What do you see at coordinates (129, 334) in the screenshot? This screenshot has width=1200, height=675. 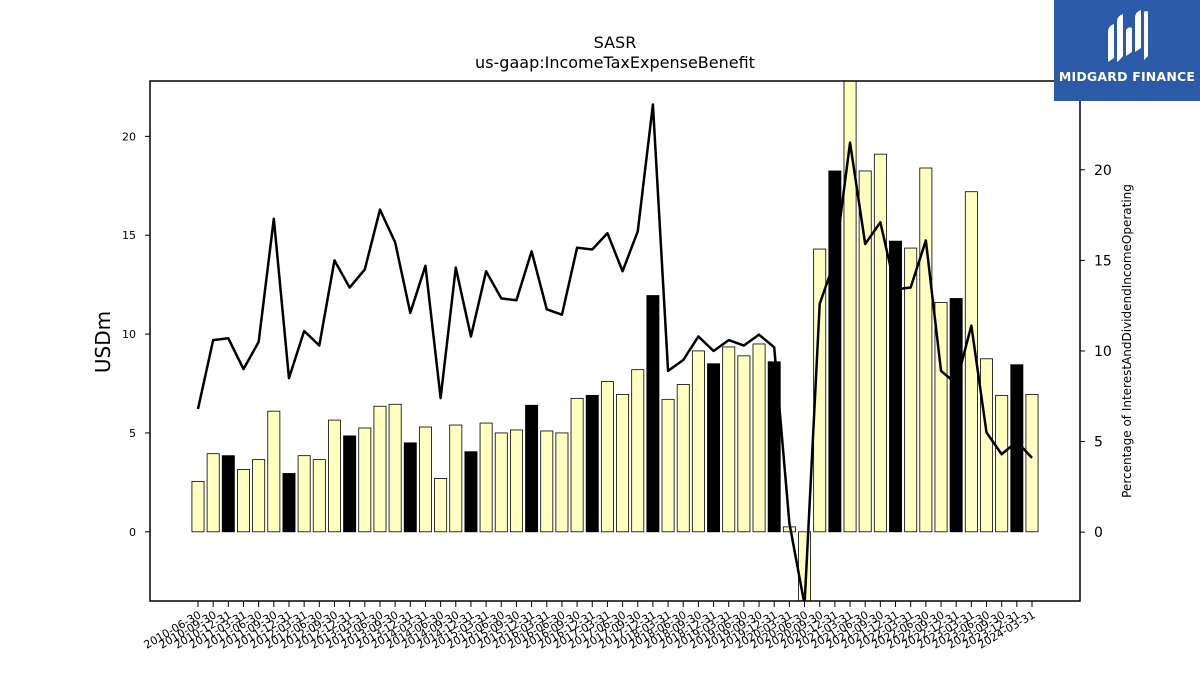 I see `y-tick-label: 10` at bounding box center [129, 334].